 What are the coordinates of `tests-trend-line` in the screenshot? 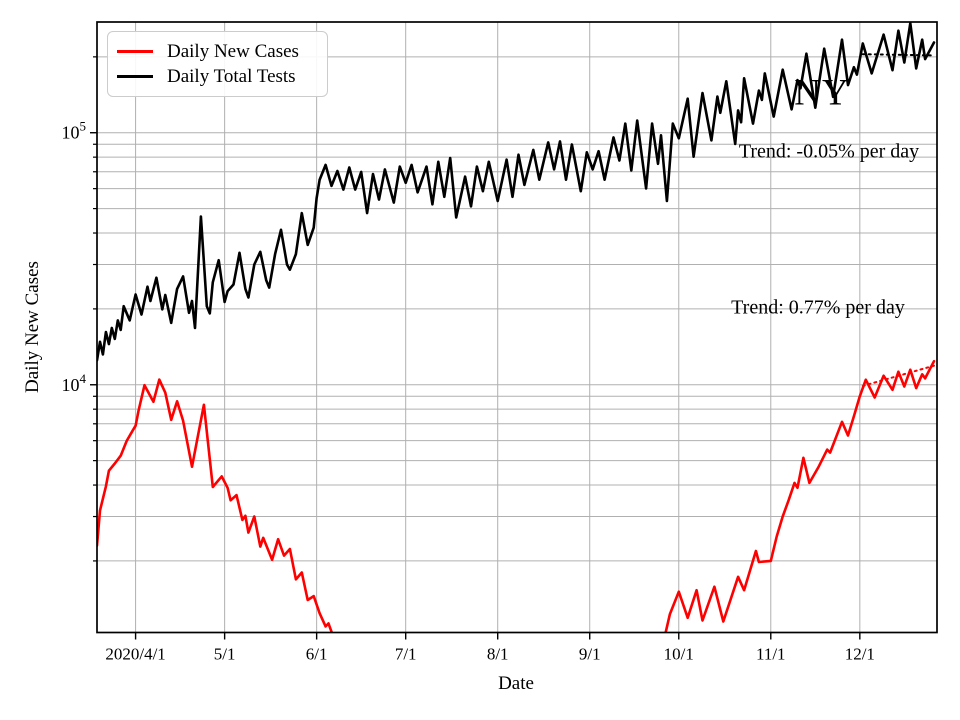 It's located at (898, 55).